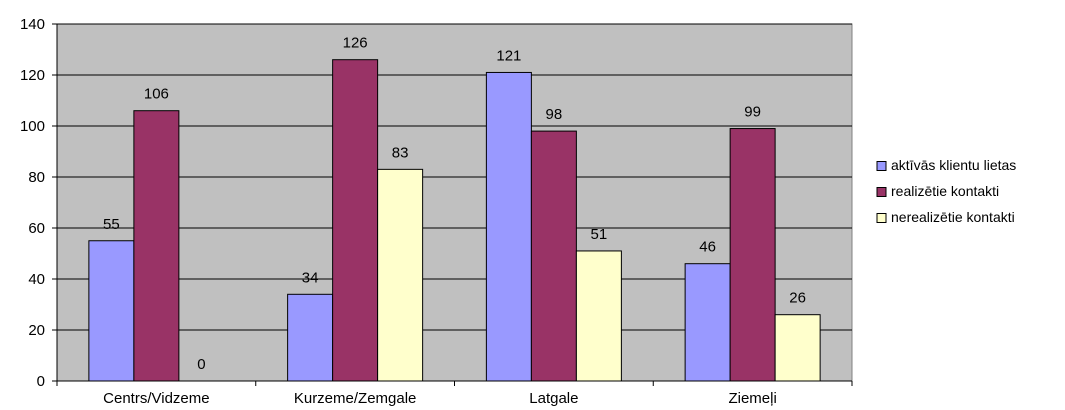 The image size is (1065, 410). I want to click on legend-label-0: aktīvās klientu lietas, so click(953, 165).